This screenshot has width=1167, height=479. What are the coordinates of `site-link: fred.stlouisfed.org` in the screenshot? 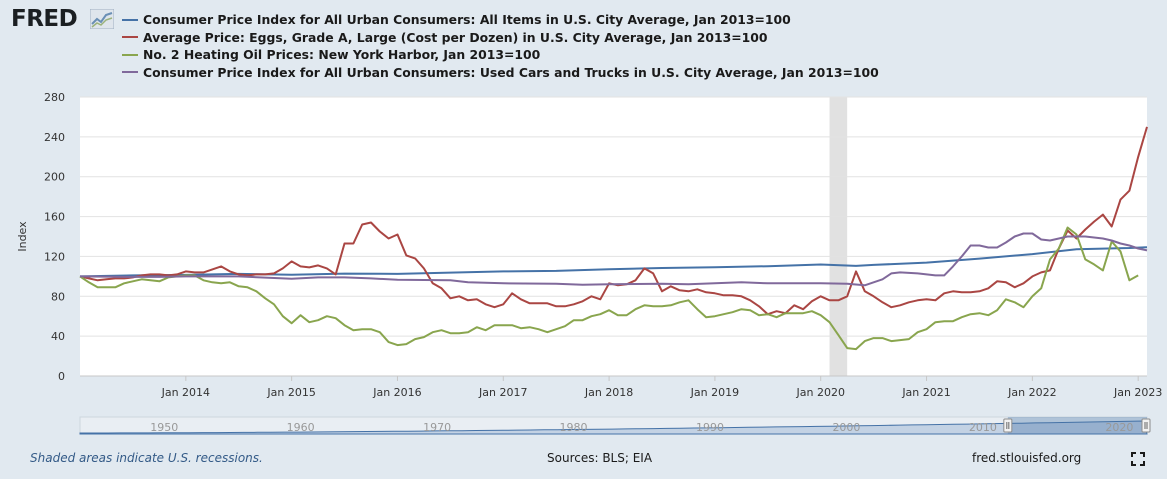 It's located at (1027, 458).